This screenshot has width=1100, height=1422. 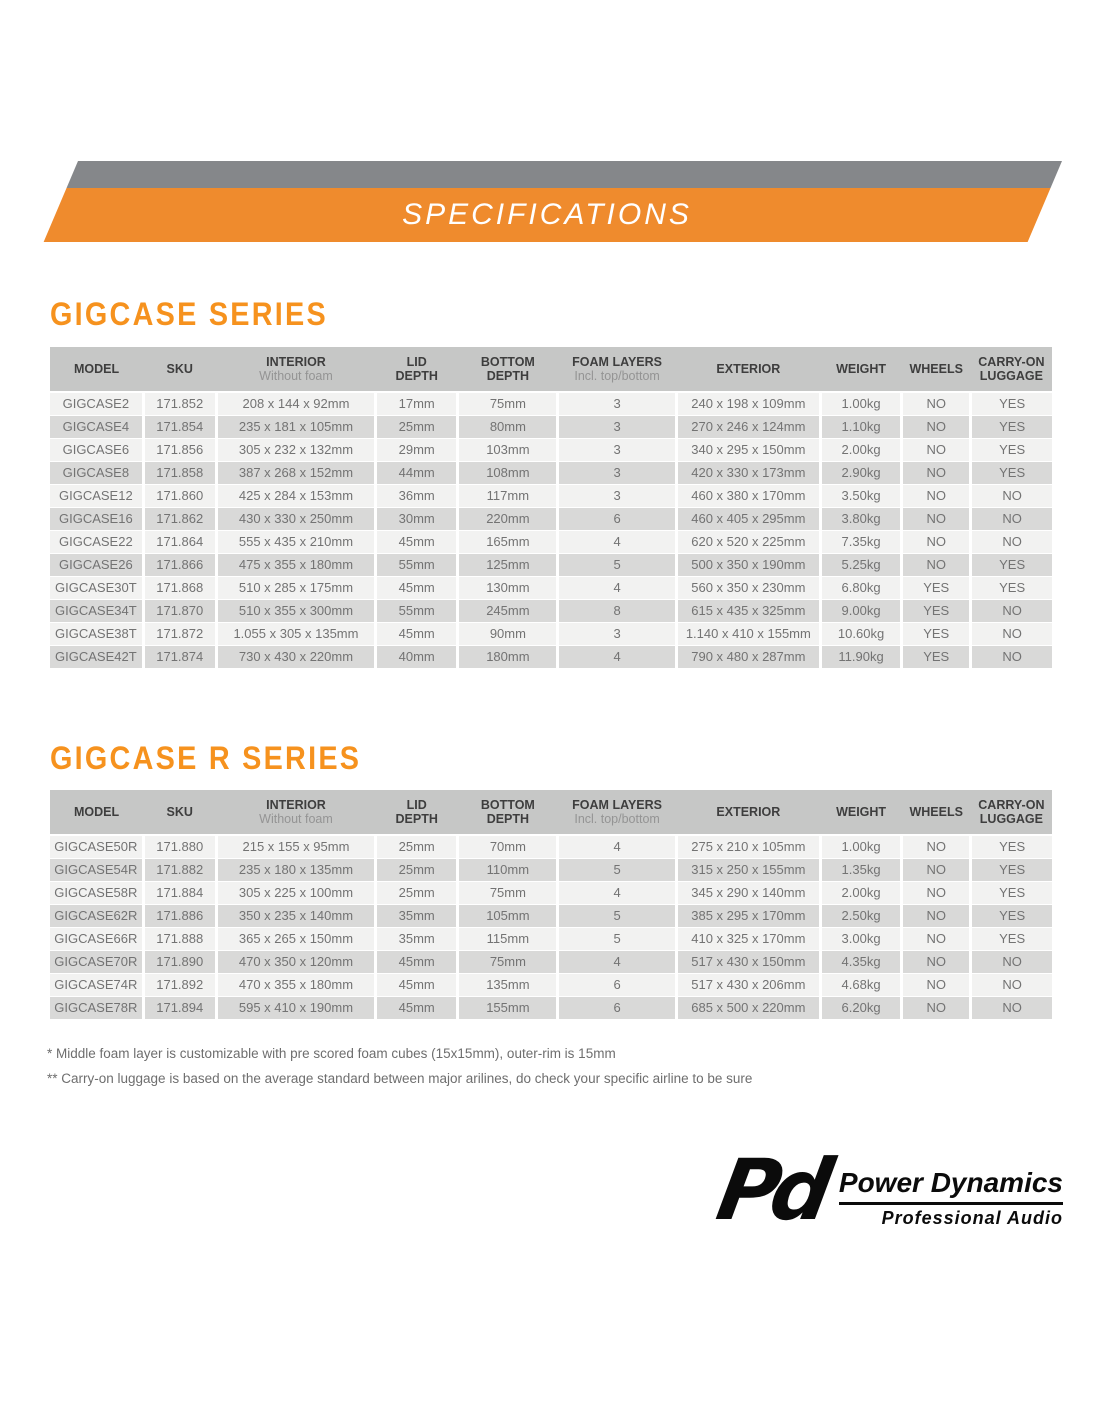 I want to click on spec-cell: 11.90kg, so click(x=860, y=656).